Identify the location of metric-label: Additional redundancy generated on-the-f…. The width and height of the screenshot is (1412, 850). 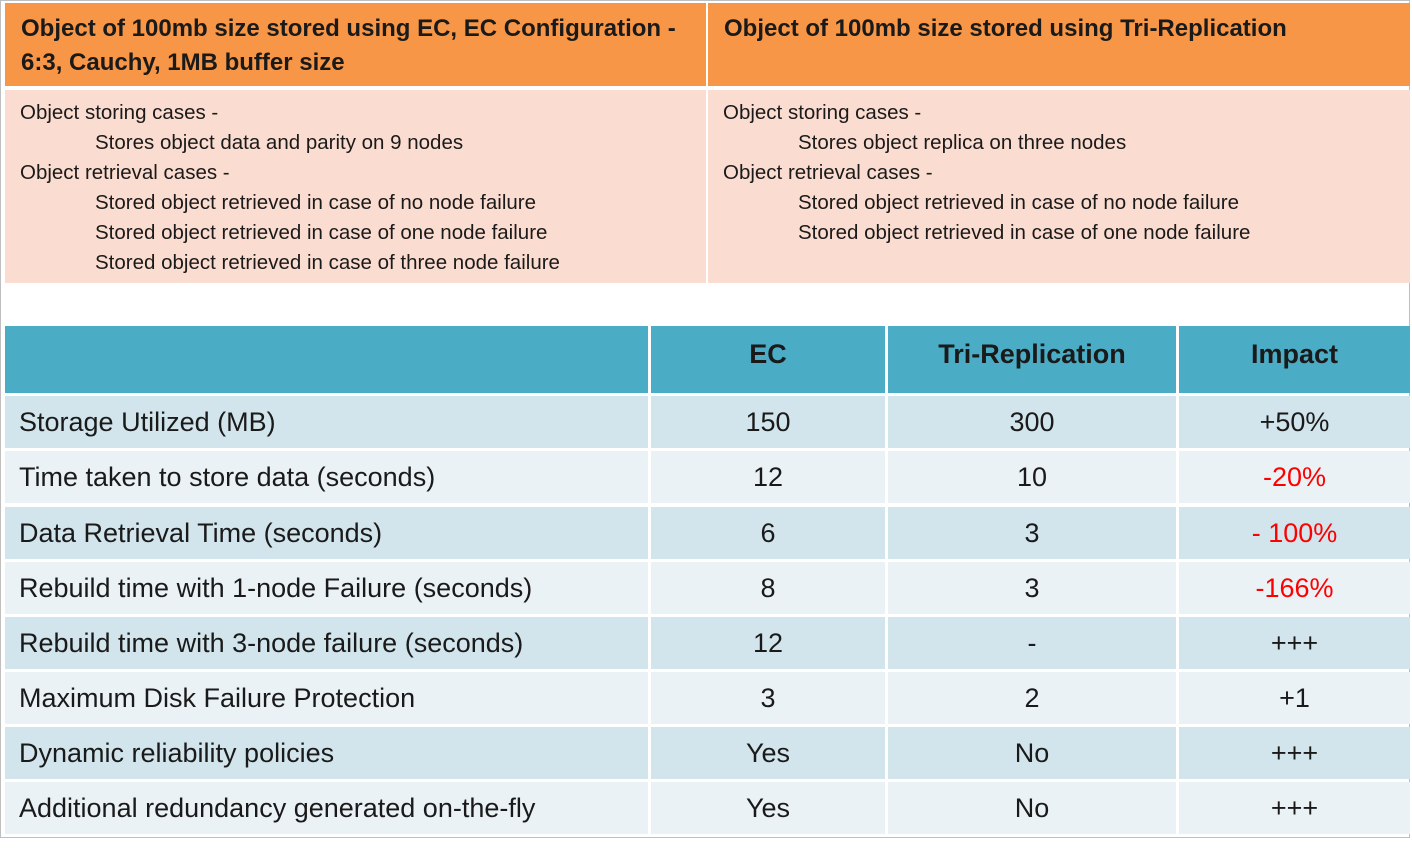
(326, 808).